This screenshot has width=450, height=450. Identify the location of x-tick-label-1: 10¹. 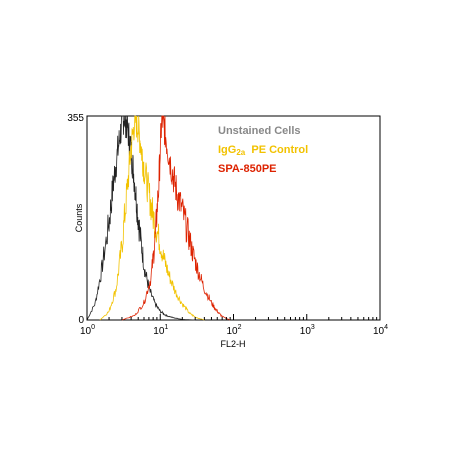
(160, 330).